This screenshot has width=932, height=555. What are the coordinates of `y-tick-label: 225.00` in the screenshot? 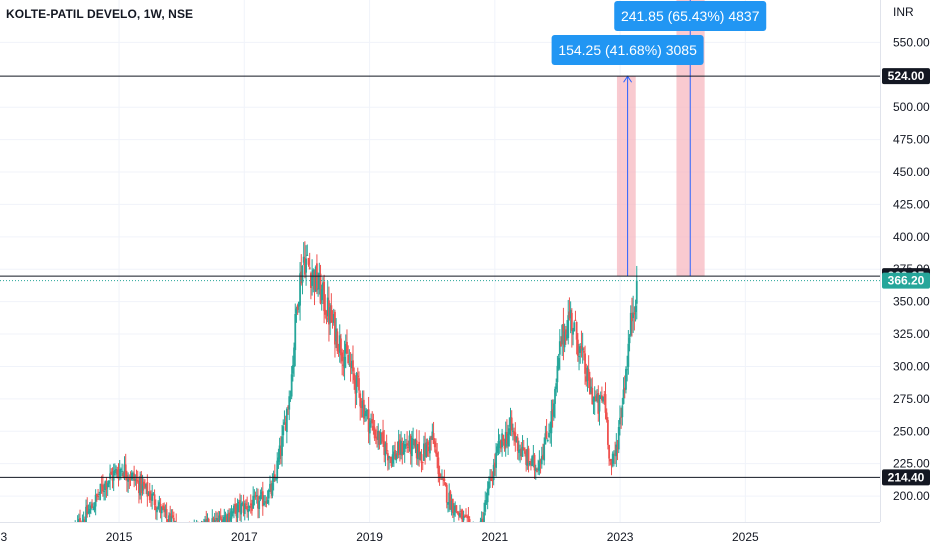 It's located at (911, 464).